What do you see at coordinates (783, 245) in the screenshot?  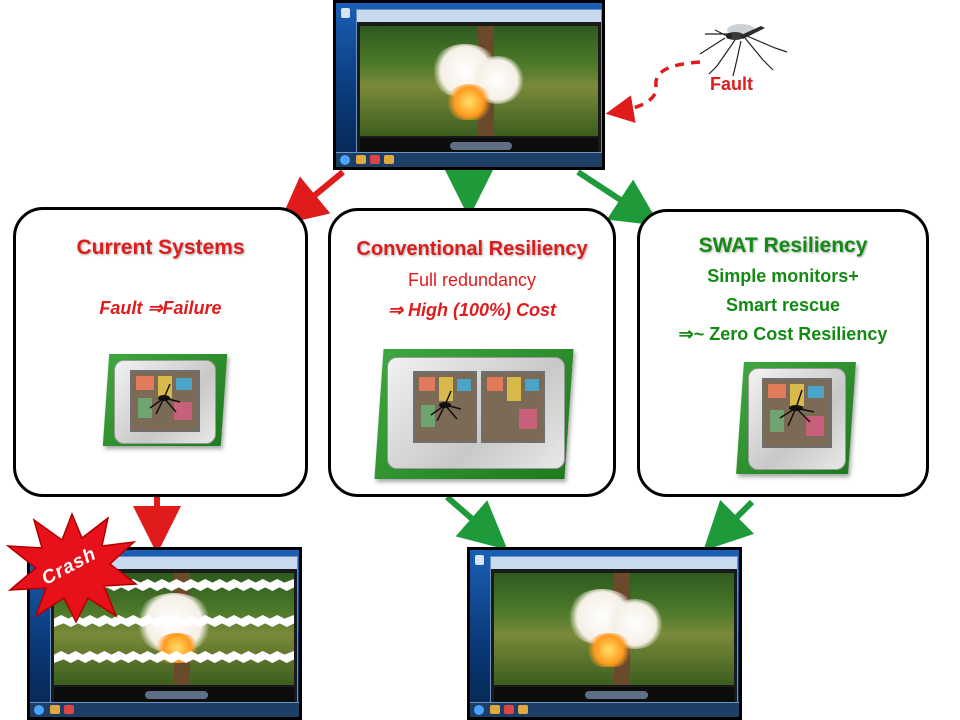 I see `swat-resiliency-title: SWAT Resiliency` at bounding box center [783, 245].